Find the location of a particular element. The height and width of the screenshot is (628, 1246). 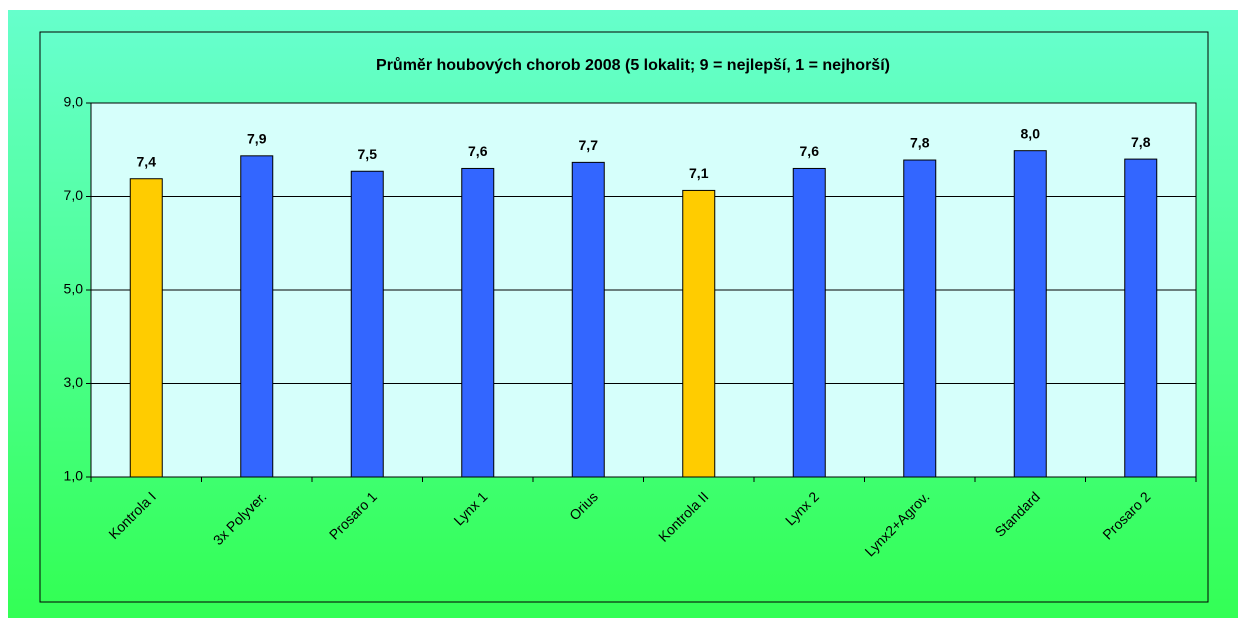

y-tick-label: 5,0 is located at coordinates (74, 289).